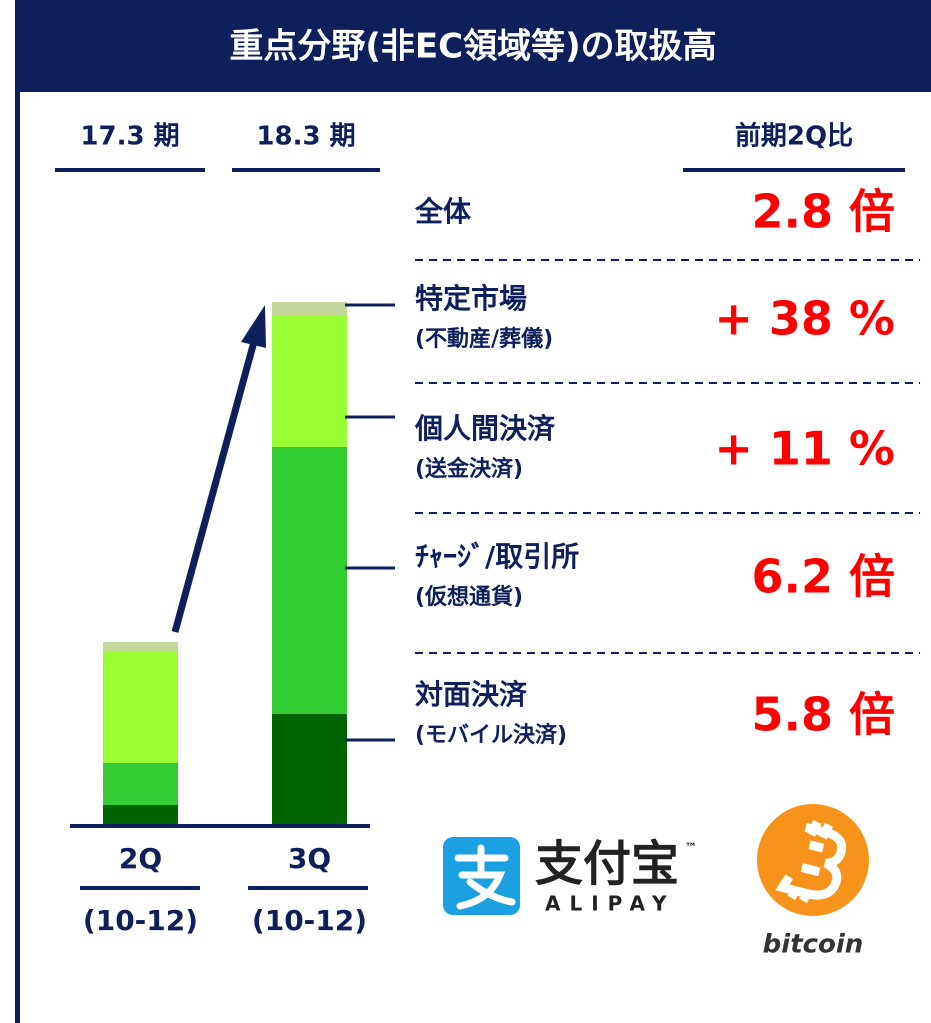  What do you see at coordinates (484, 339) in the screenshot?
I see `row-note: (不動産/葬儀)` at bounding box center [484, 339].